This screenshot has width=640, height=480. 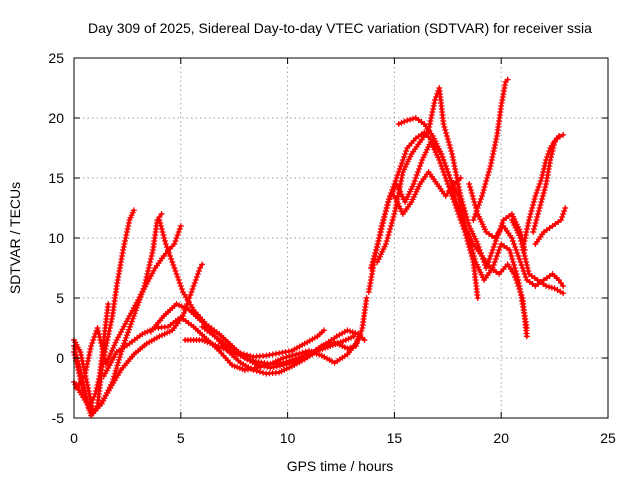 I want to click on y-tick-label: 0, so click(x=60, y=358).